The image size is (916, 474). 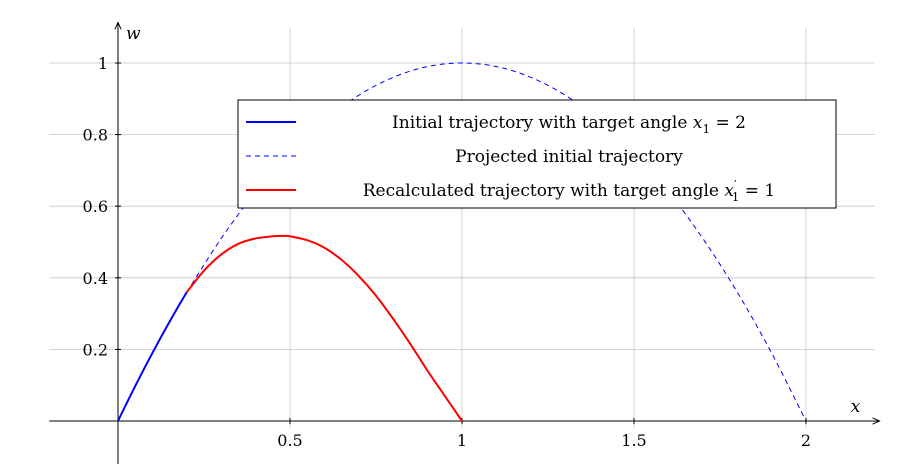 I want to click on y-tick-label: 0.4, so click(x=95, y=278).